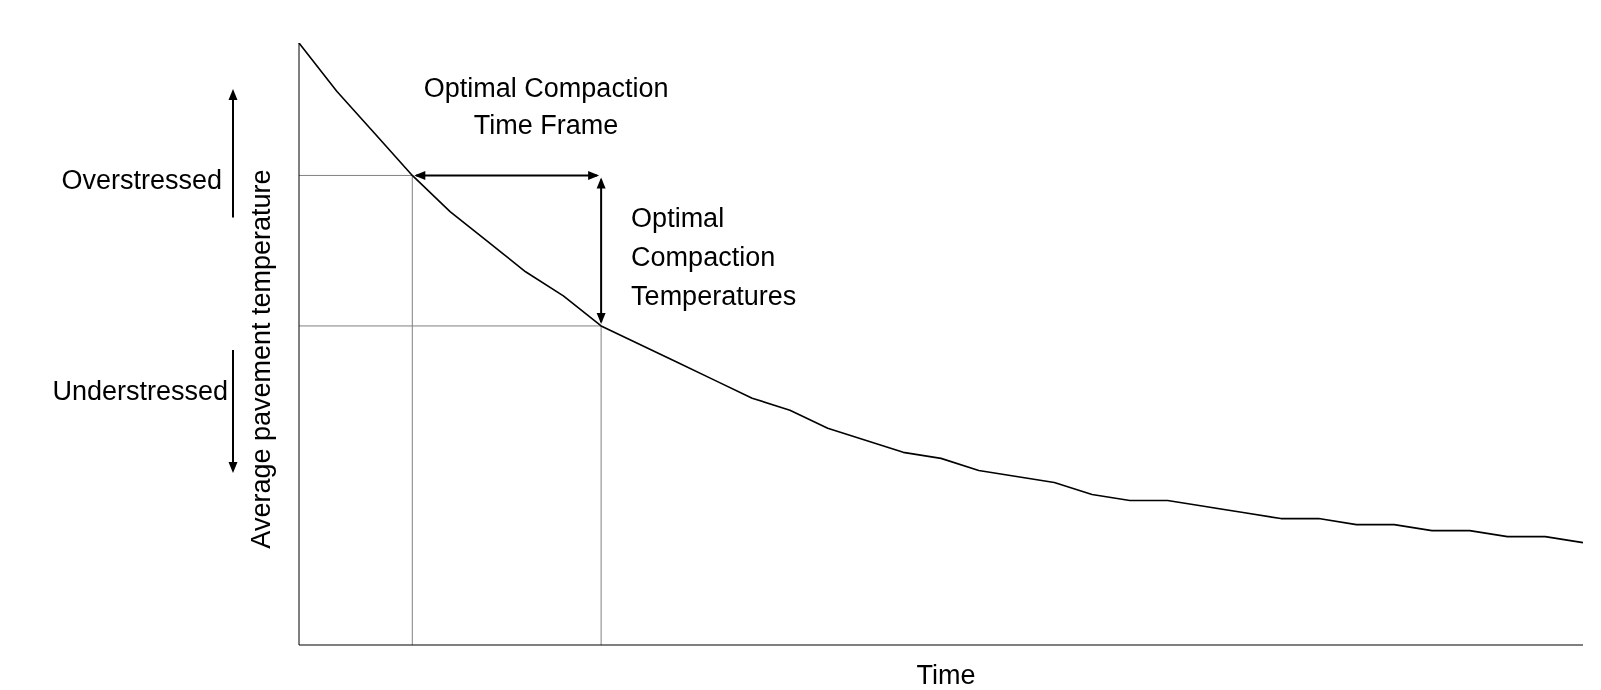 This screenshot has height=690, width=1601. I want to click on y-axis-title: Average pavement temperature, so click(261, 359).